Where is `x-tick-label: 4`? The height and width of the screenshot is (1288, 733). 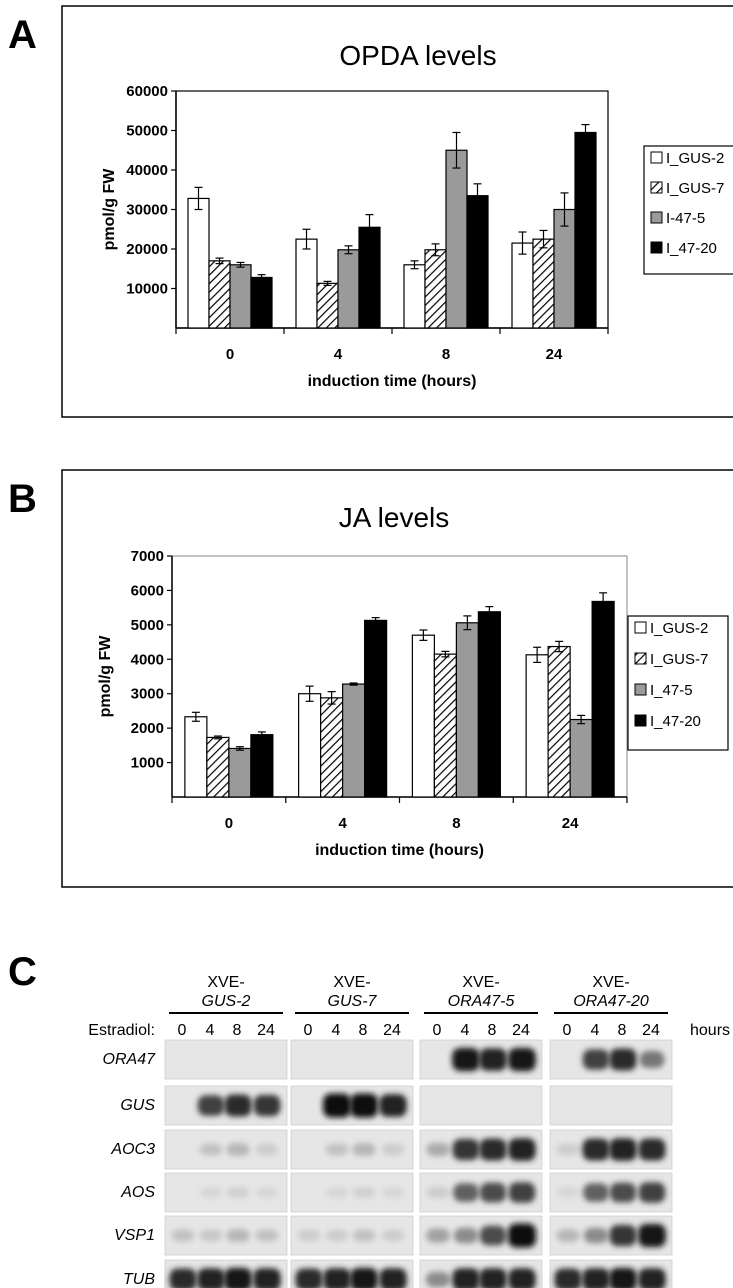 x-tick-label: 4 is located at coordinates (338, 354).